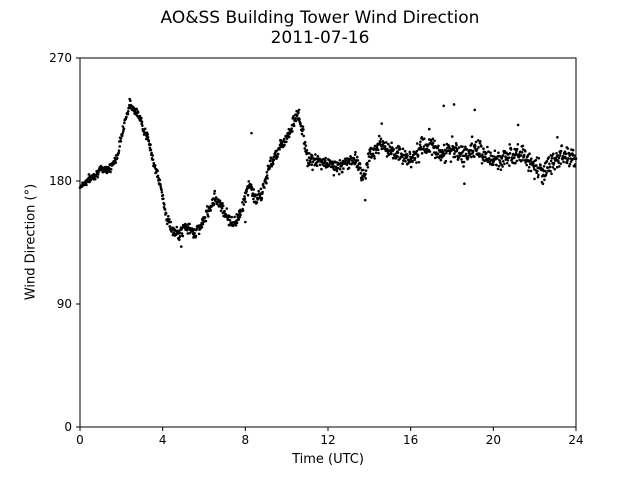  Describe the element at coordinates (64, 304) in the screenshot. I see `y-tick-label: 90` at that location.